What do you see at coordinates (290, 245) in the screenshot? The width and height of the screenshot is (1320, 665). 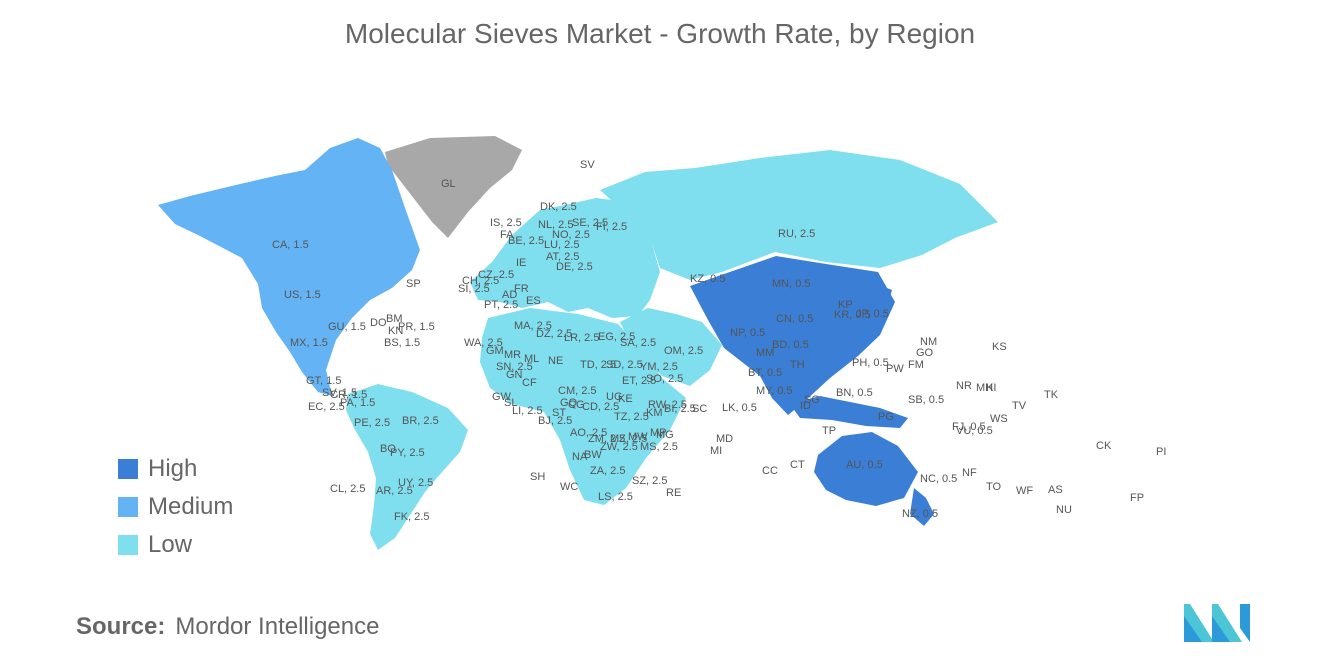 I see `map-label-ca-0: CA, 1.5` at bounding box center [290, 245].